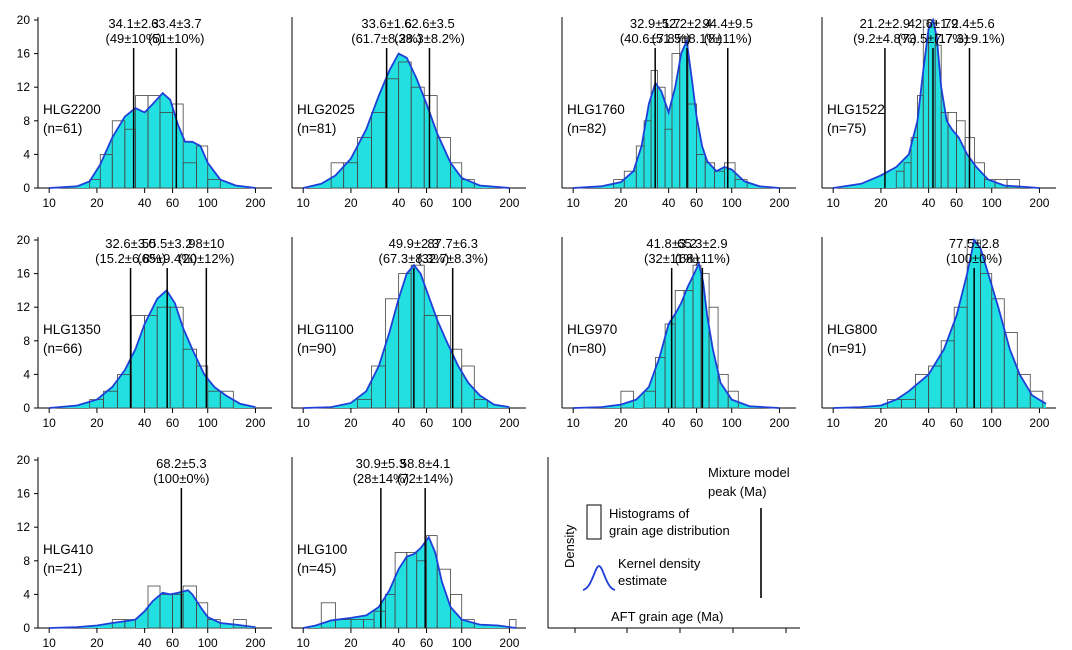 The image size is (1072, 650). Describe the element at coordinates (425, 478) in the screenshot. I see `peak-proportion-label: (72±14%)` at that location.